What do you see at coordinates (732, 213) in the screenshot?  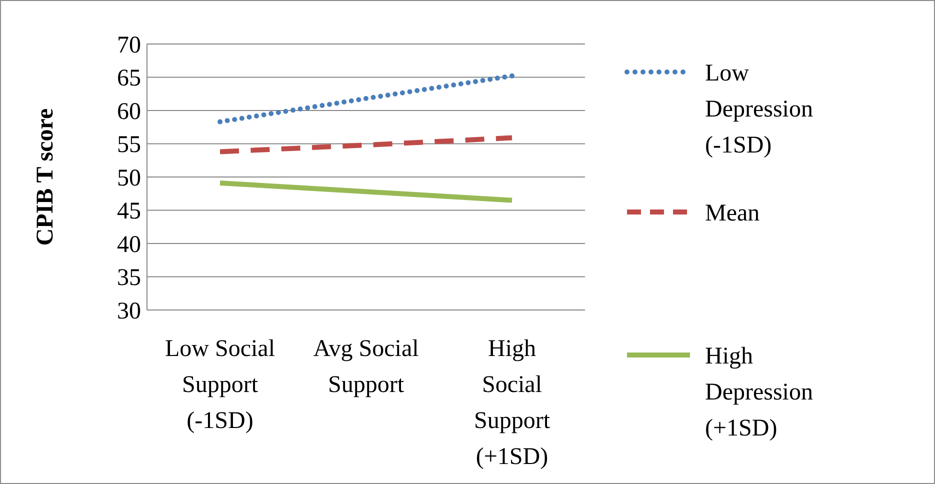 I see `legend-label: Mean` at bounding box center [732, 213].